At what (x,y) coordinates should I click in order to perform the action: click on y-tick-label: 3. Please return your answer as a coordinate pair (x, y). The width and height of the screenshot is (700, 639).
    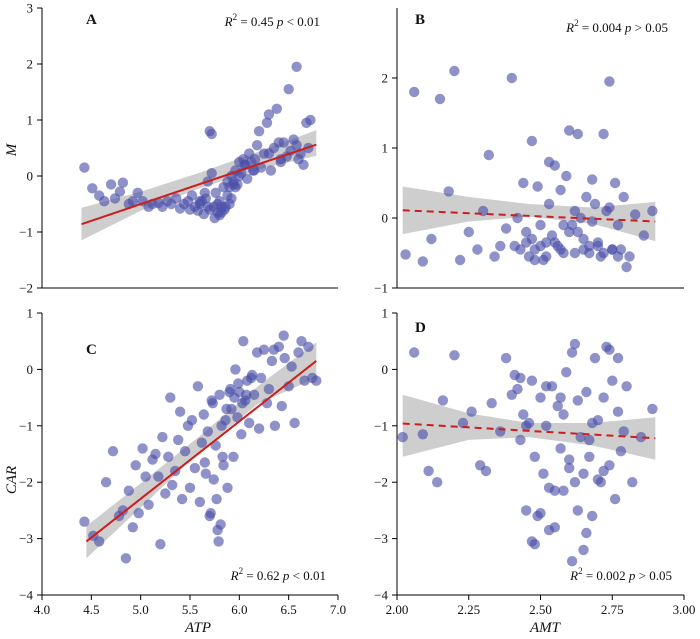
    Looking at the image, I should click on (30, 8).